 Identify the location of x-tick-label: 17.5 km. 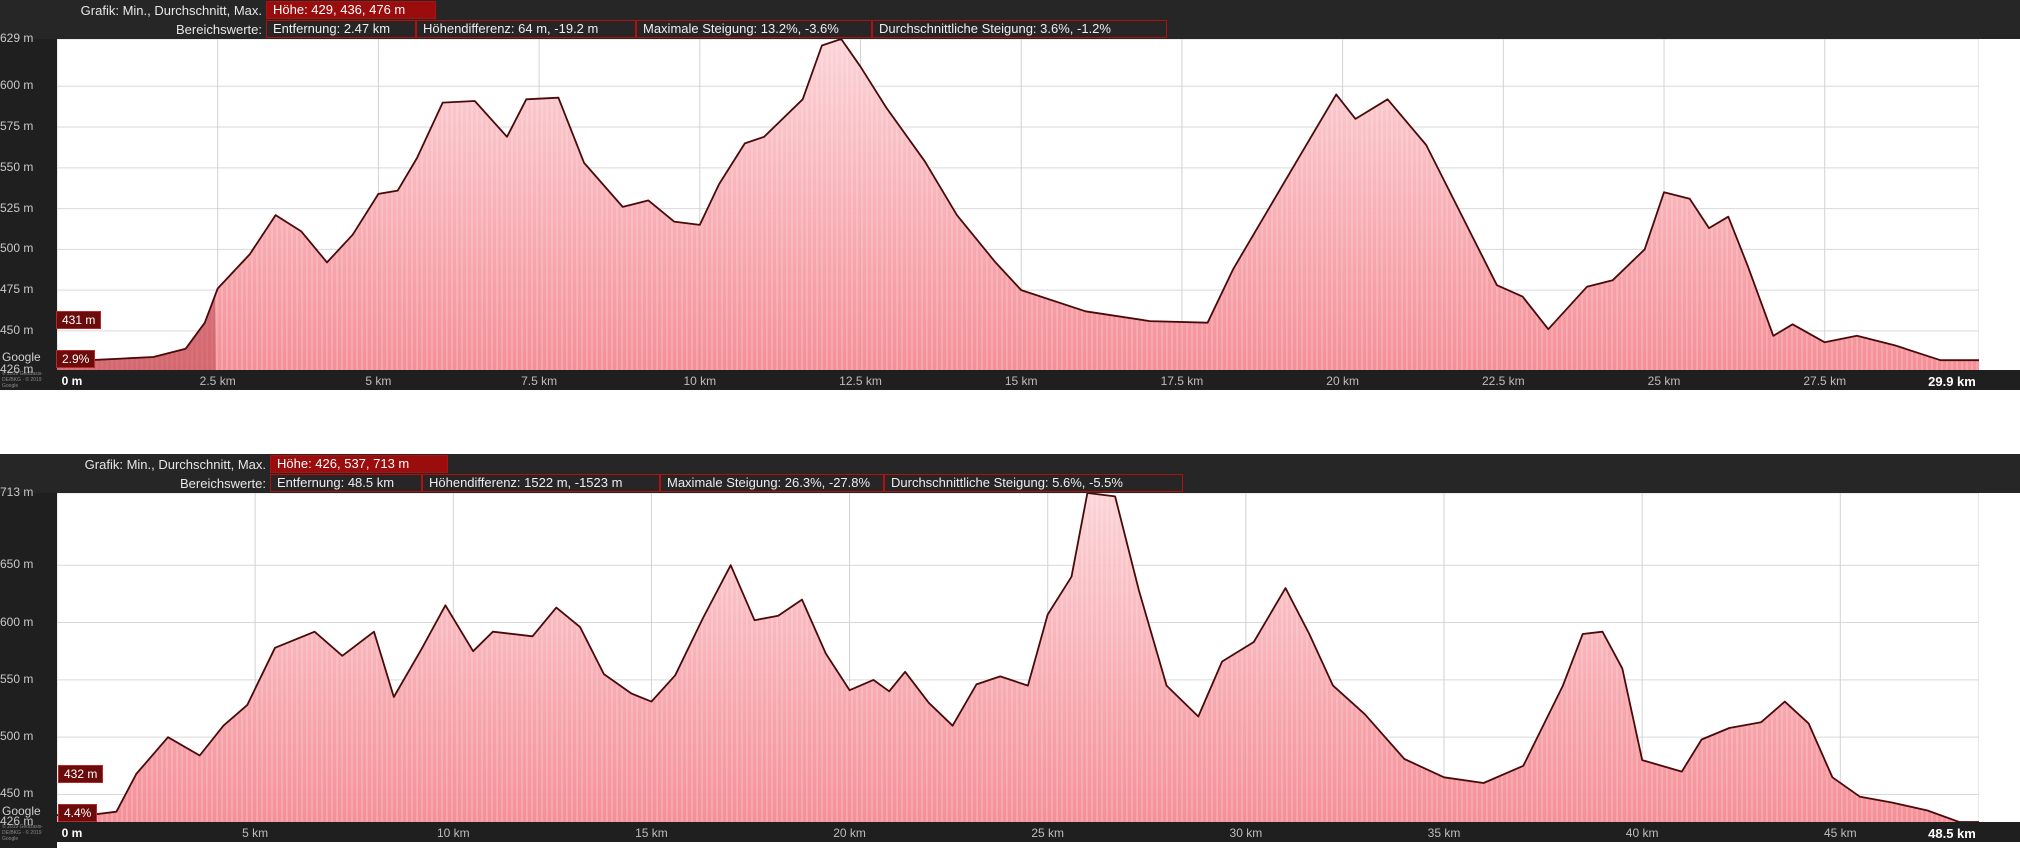
(1182, 381).